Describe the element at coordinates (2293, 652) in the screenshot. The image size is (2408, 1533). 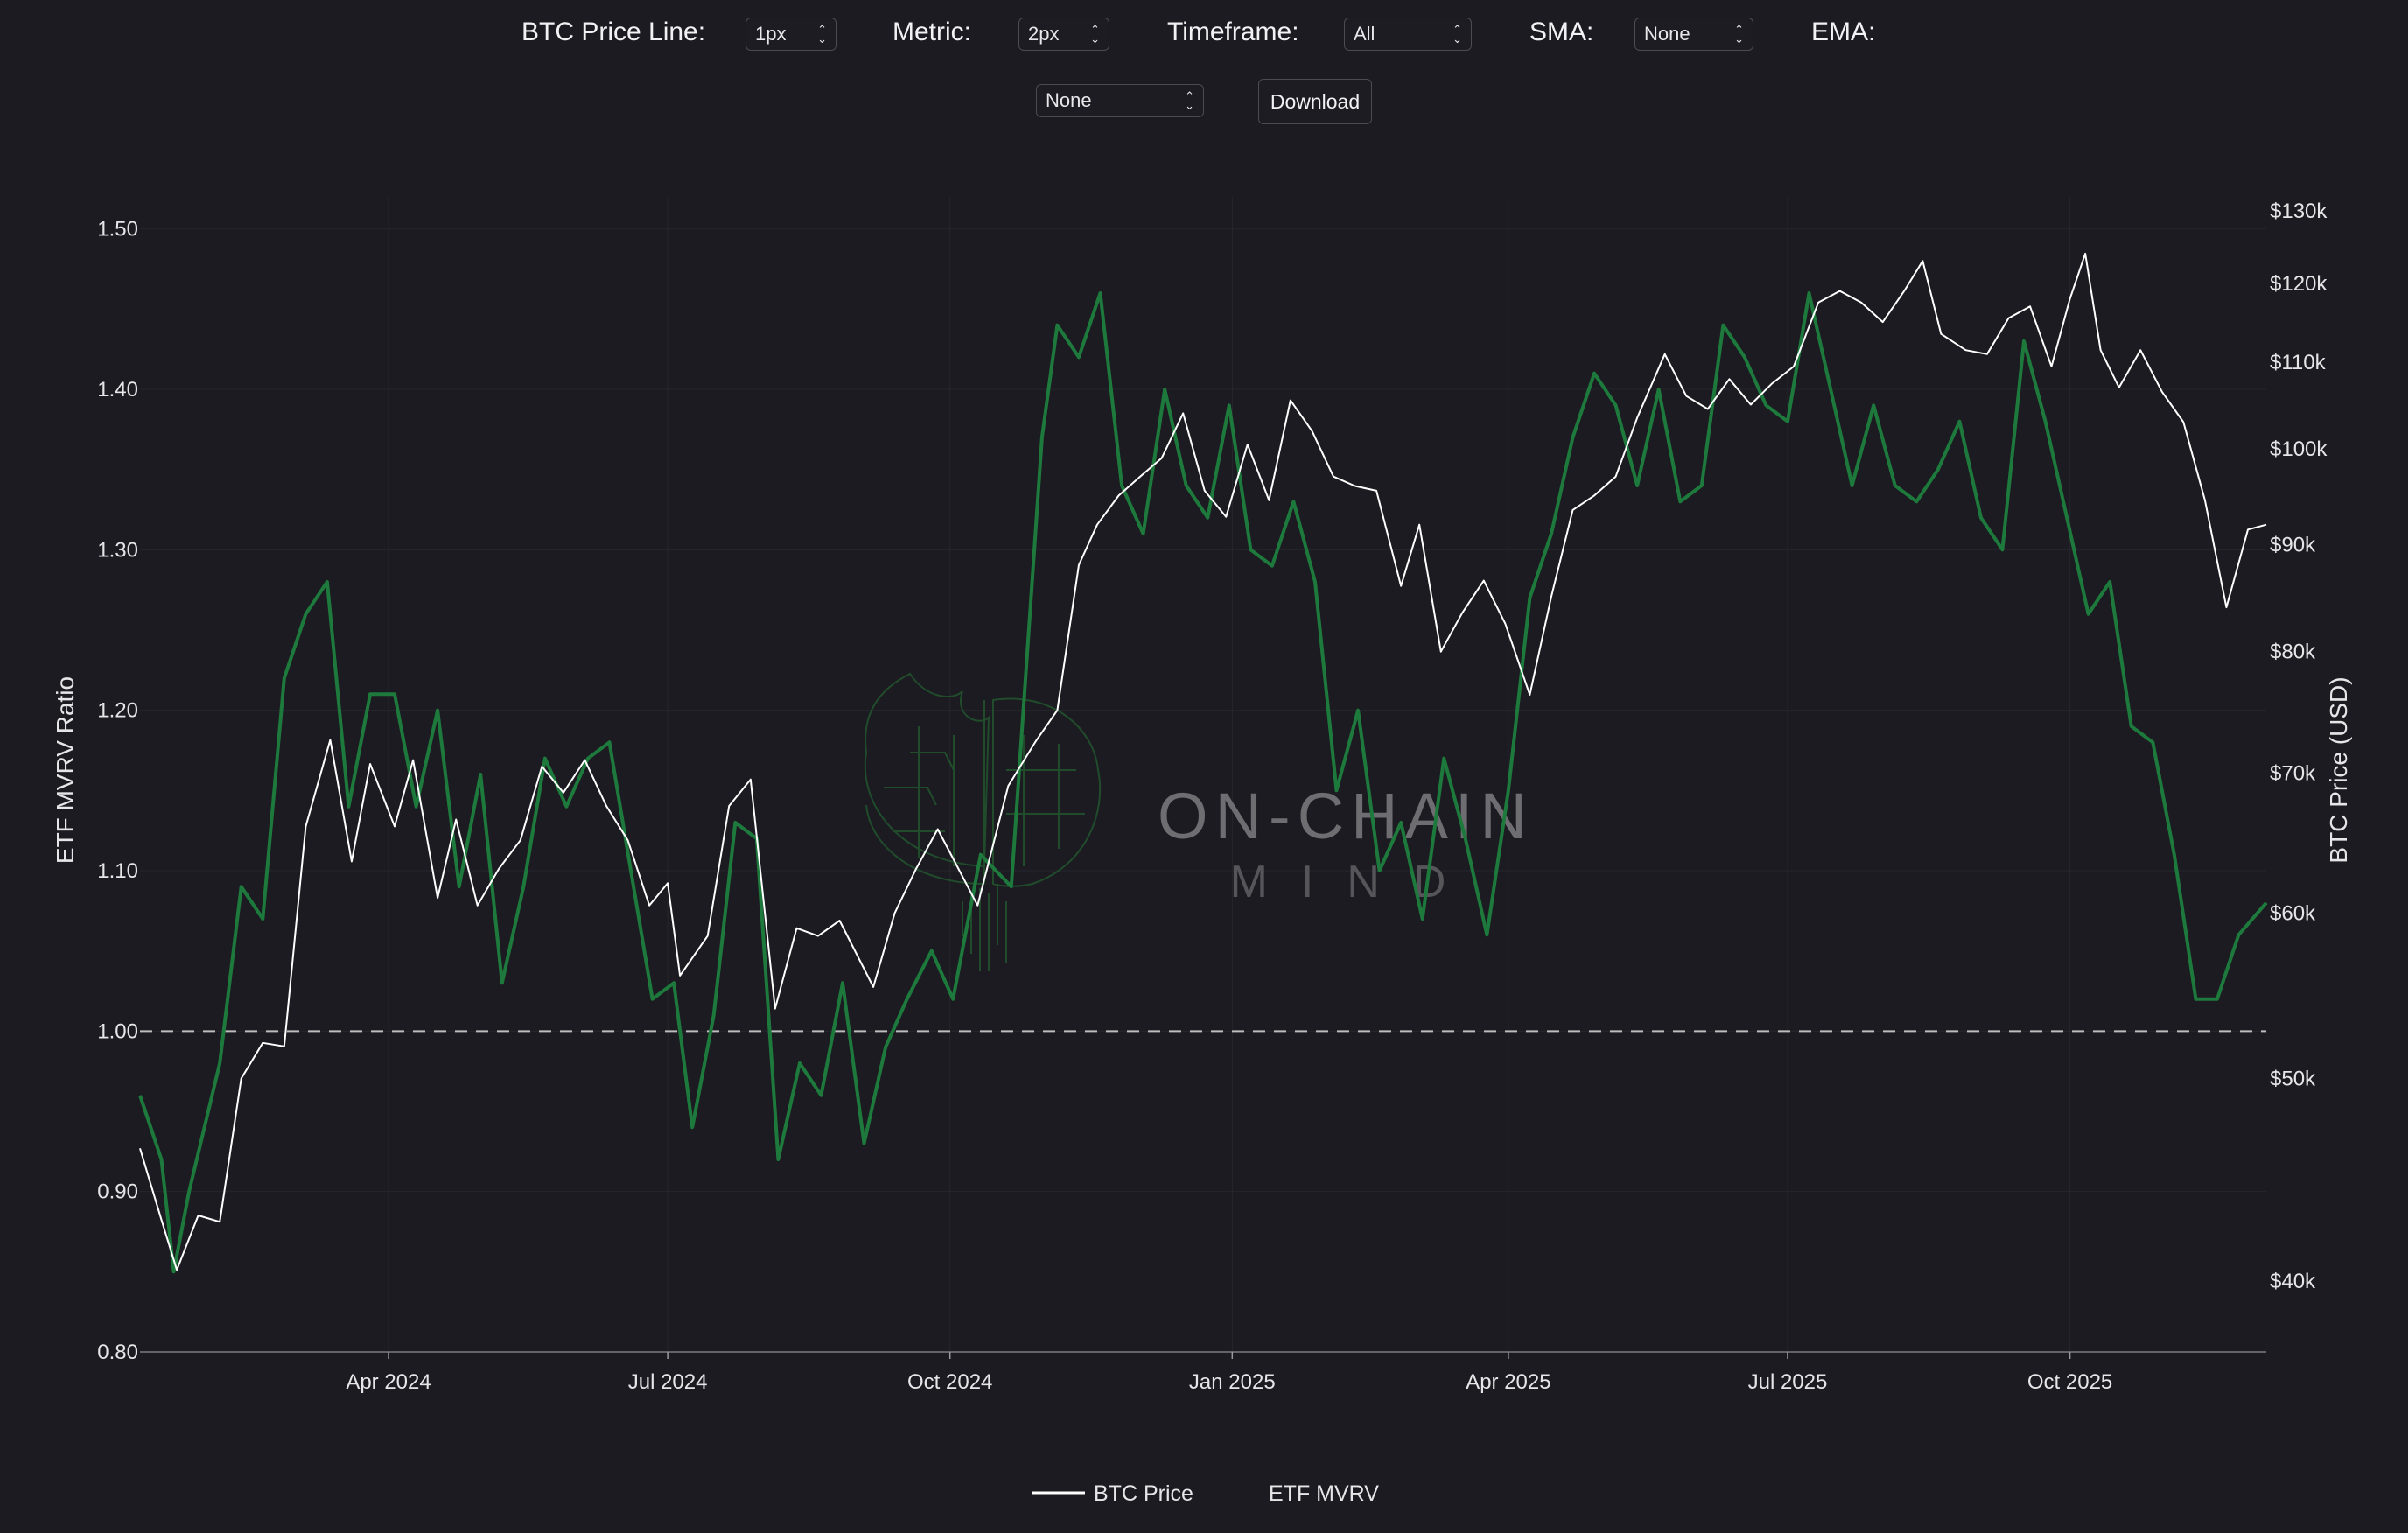
I see `y-right-tick-label: $80k` at that location.